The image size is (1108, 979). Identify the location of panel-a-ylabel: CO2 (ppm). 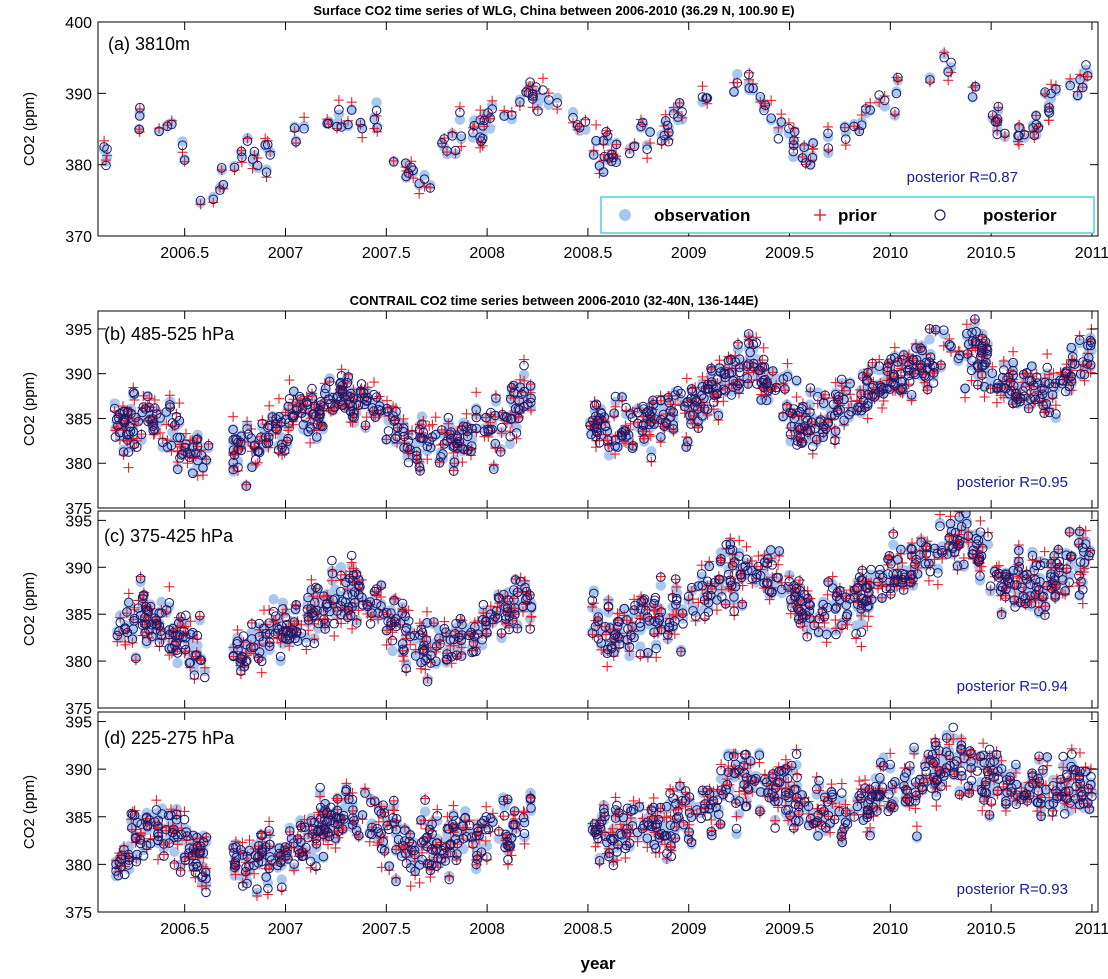
(29, 129).